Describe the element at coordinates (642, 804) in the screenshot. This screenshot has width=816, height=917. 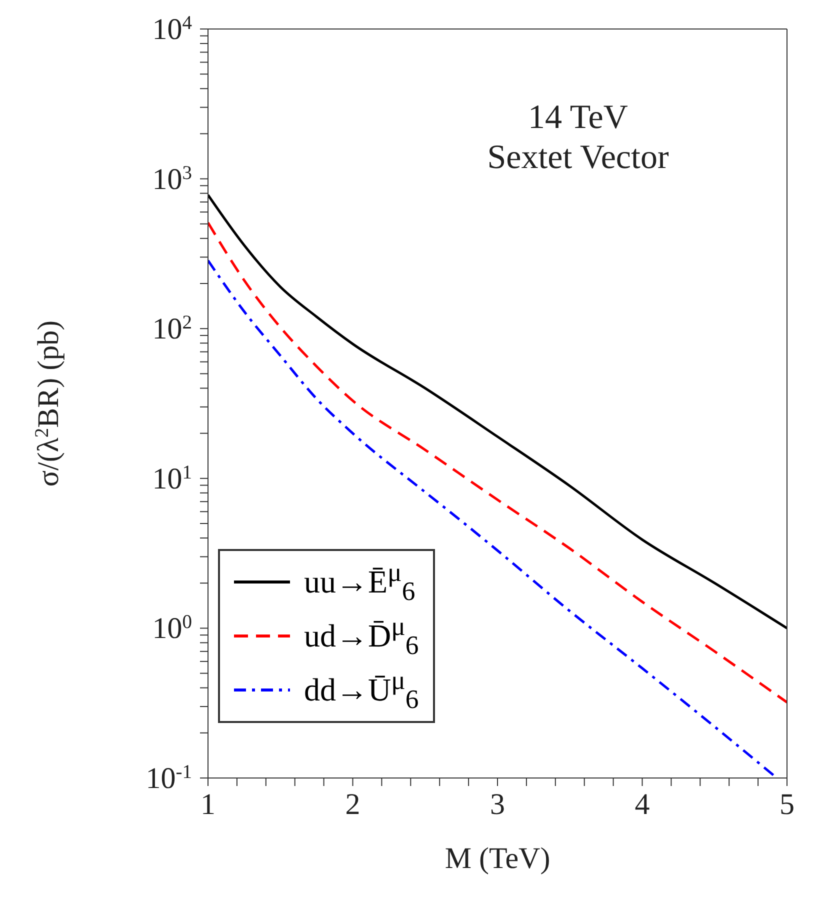
I see `x-tick-label: 4` at that location.